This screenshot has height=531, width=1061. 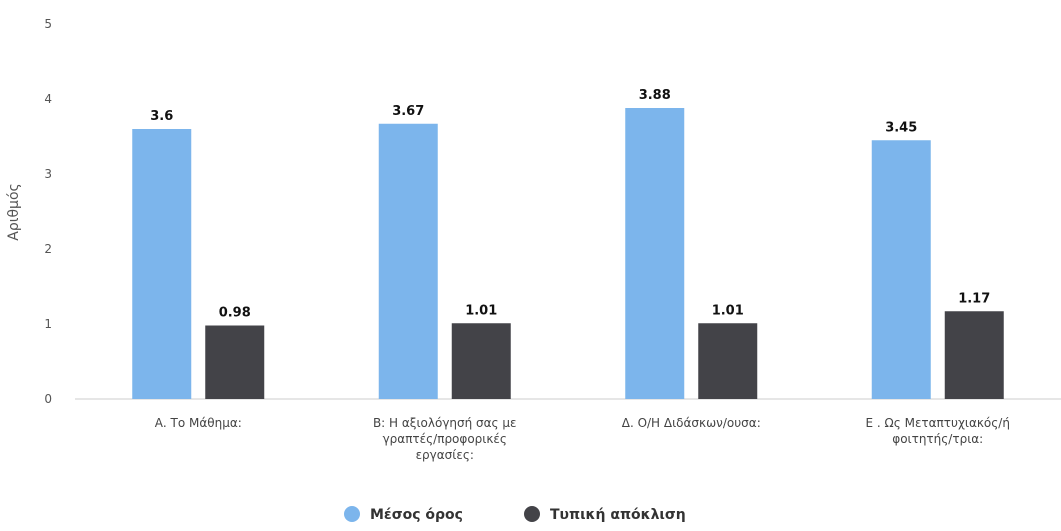 I want to click on legend-label: Τυπική απόκλιση, so click(x=618, y=515).